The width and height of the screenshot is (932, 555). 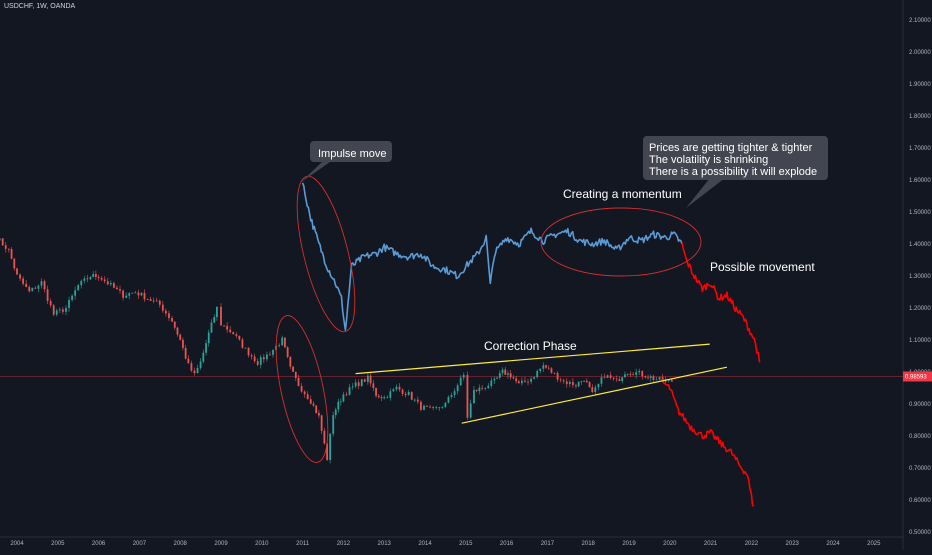 What do you see at coordinates (40, 6) in the screenshot?
I see `symbol-label: USDCHF, 1W, OANDA` at bounding box center [40, 6].